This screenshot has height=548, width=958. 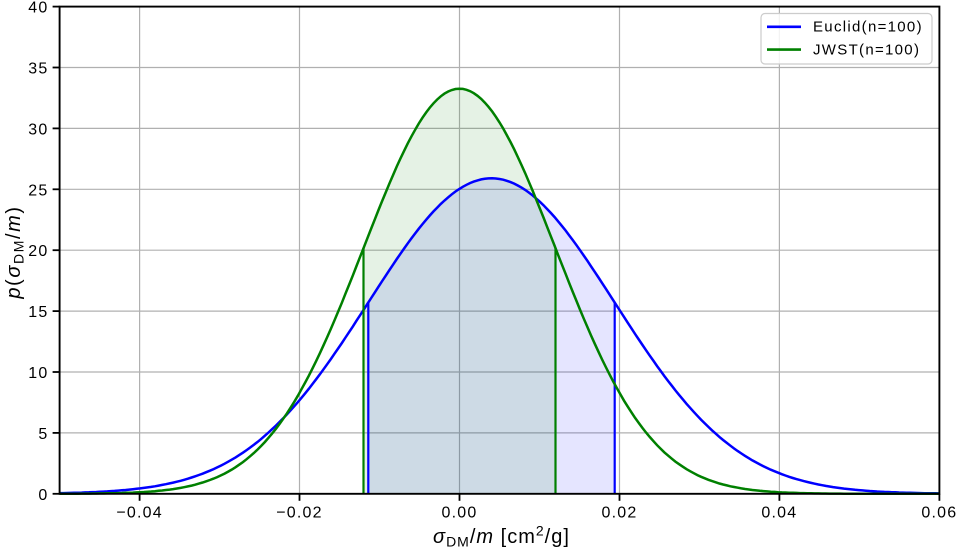 What do you see at coordinates (620, 513) in the screenshot?
I see `svg-text: 0.02` at bounding box center [620, 513].